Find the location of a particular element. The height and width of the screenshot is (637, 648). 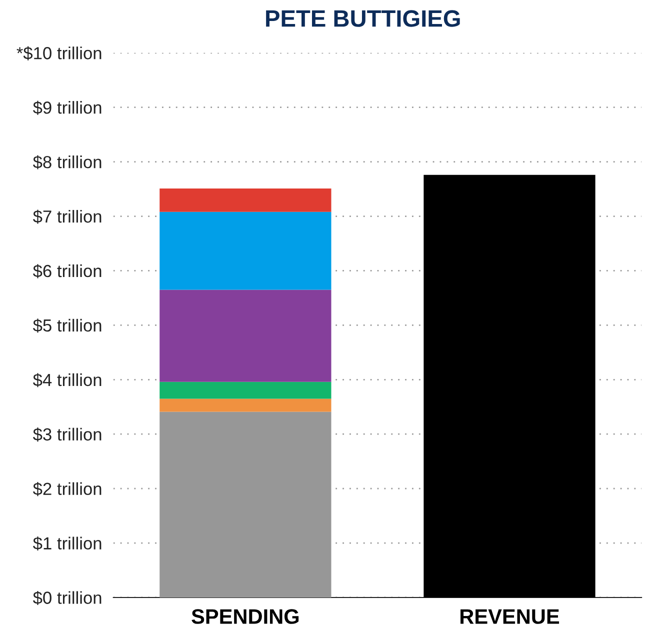

x-tick-label: REVENUE is located at coordinates (510, 616).